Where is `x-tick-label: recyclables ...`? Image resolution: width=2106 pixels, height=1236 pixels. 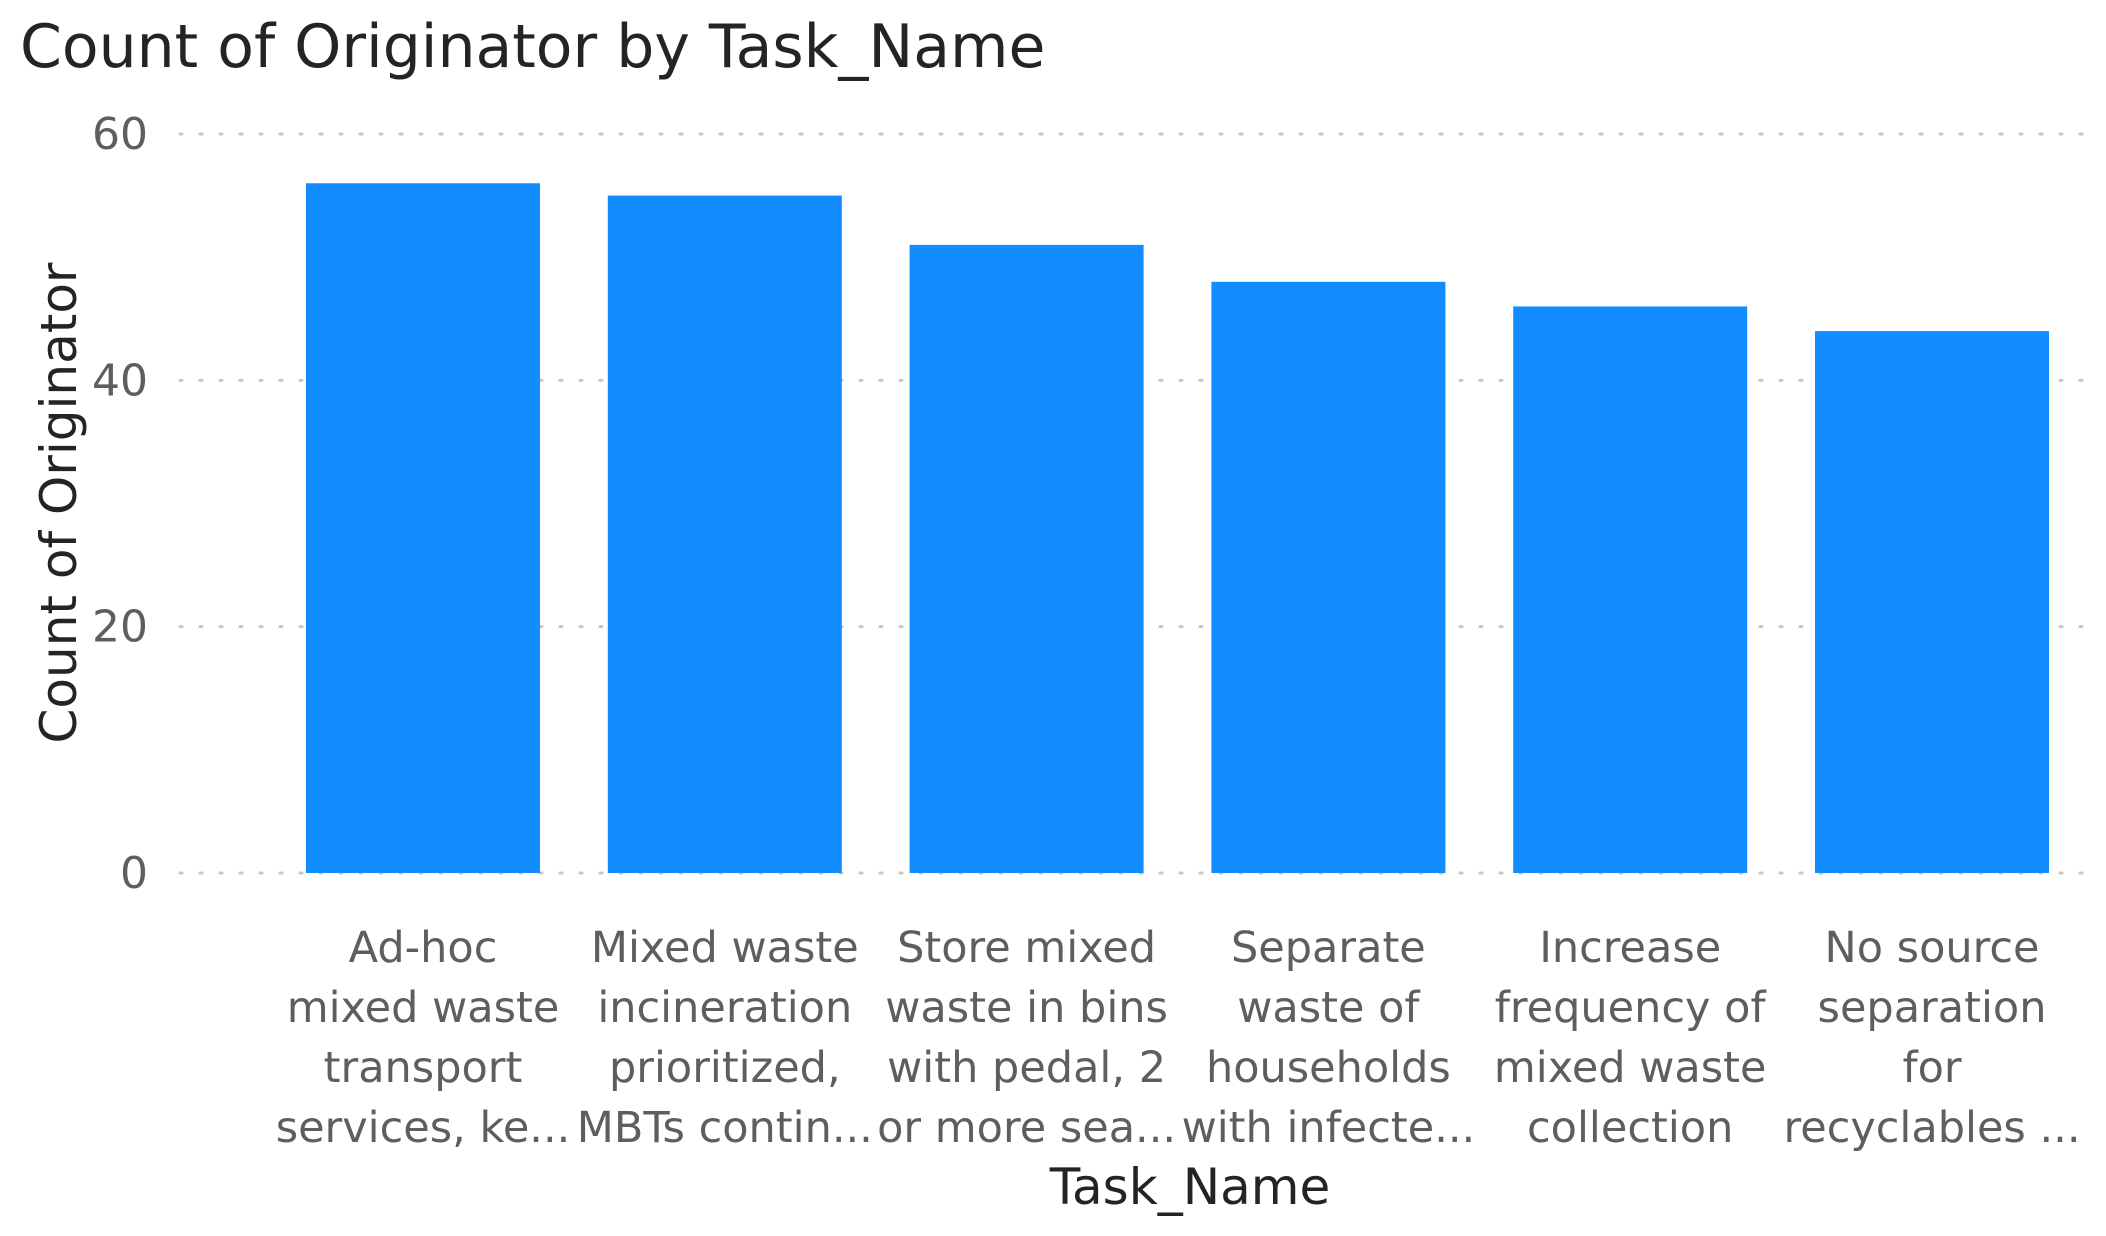 x-tick-label: recyclables ... is located at coordinates (1932, 1128).